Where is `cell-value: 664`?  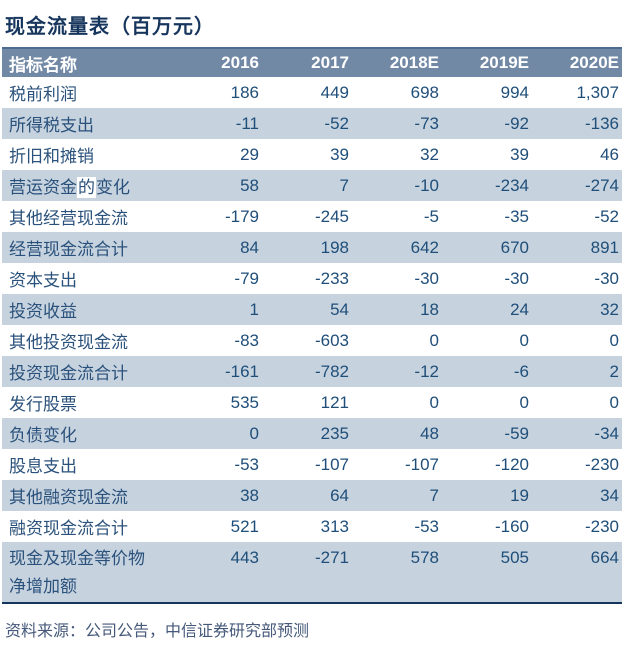
cell-value: 664 is located at coordinates (577, 572).